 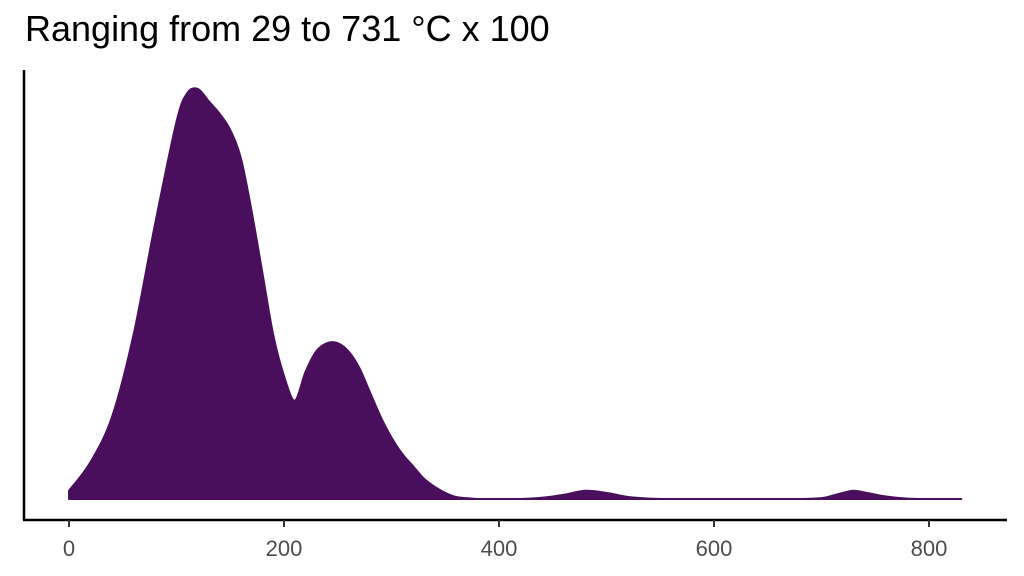 What do you see at coordinates (287, 28) in the screenshot?
I see `chart-title: Ranging from 29 to 731 °C x 100` at bounding box center [287, 28].